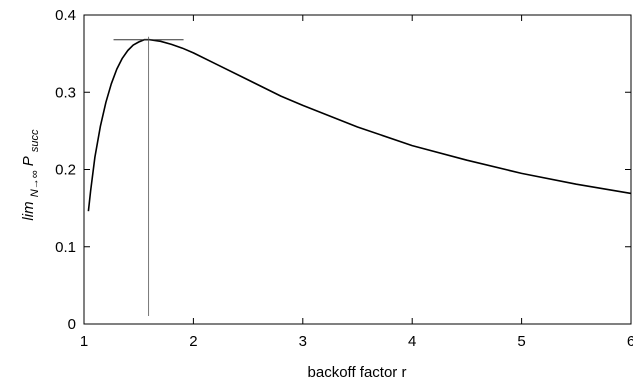 The width and height of the screenshot is (633, 381). What do you see at coordinates (65, 170) in the screenshot?
I see `y-tick-label: 0.2` at bounding box center [65, 170].